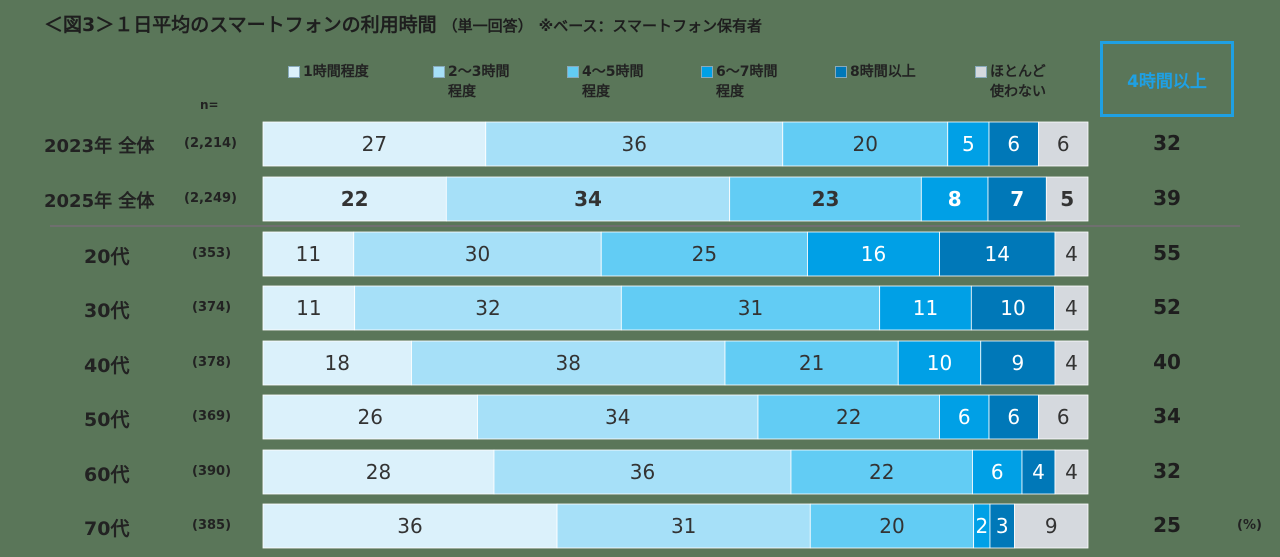 This screenshot has height=557, width=1280. I want to click on legend-label-line: 使わない, so click(1018, 92).